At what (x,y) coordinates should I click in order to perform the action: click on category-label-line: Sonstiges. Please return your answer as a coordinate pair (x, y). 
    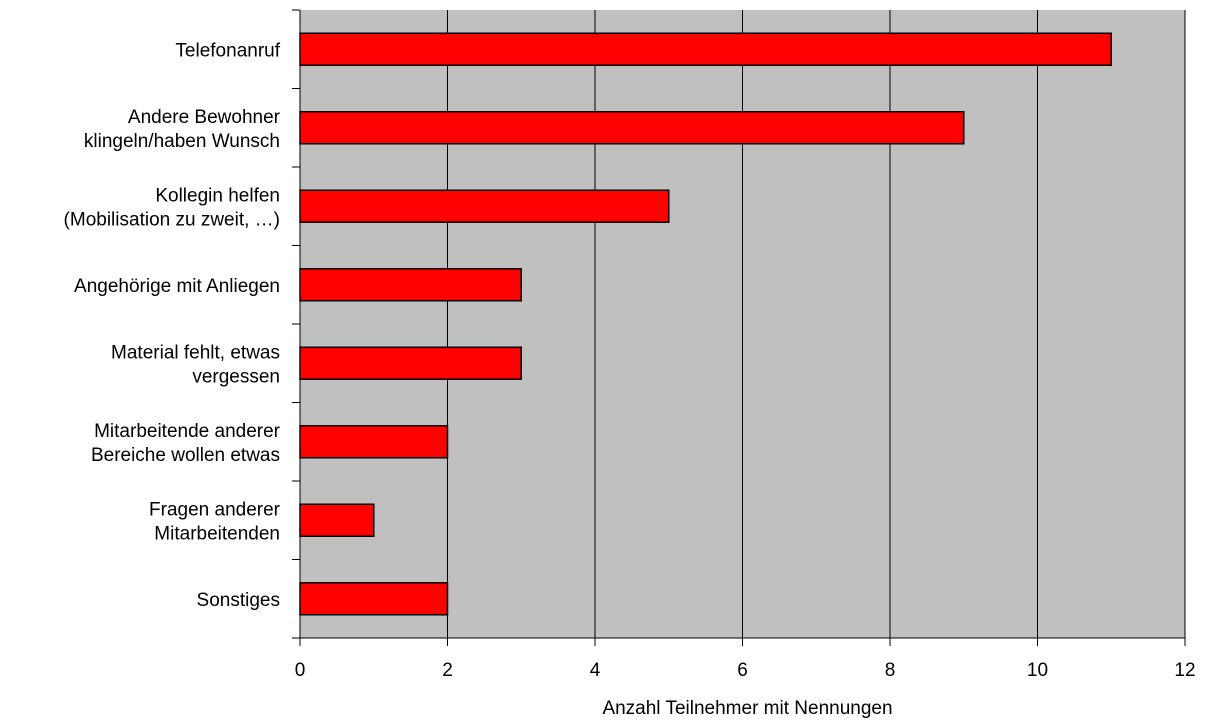
    Looking at the image, I should click on (238, 600).